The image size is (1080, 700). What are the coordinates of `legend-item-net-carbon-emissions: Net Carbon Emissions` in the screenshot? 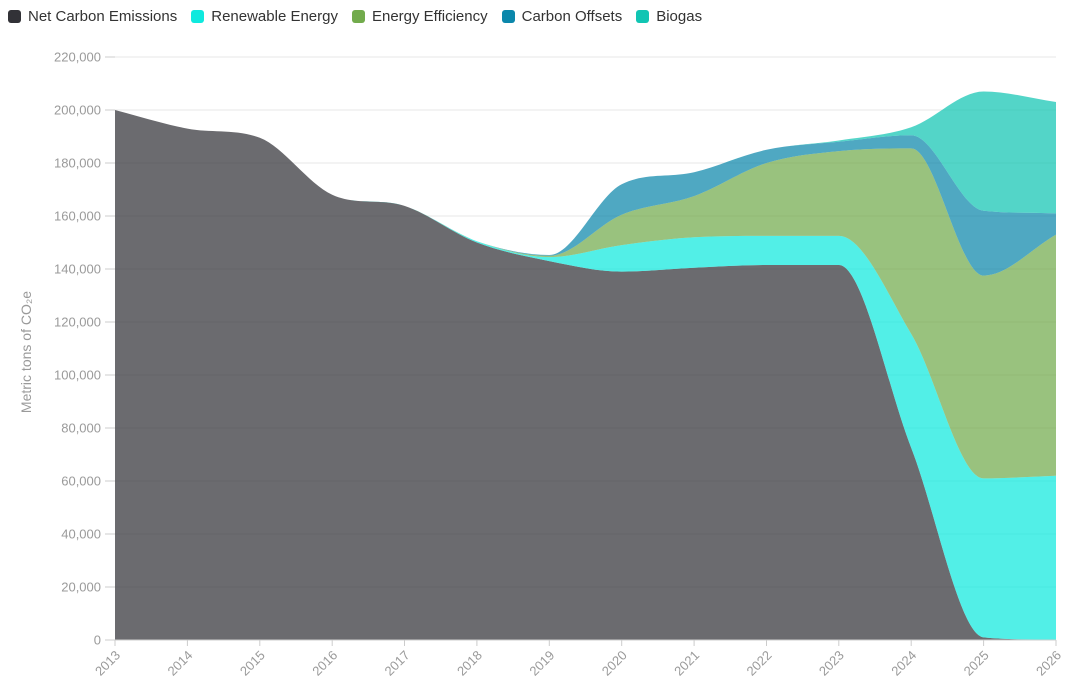 It's located at (92, 16).